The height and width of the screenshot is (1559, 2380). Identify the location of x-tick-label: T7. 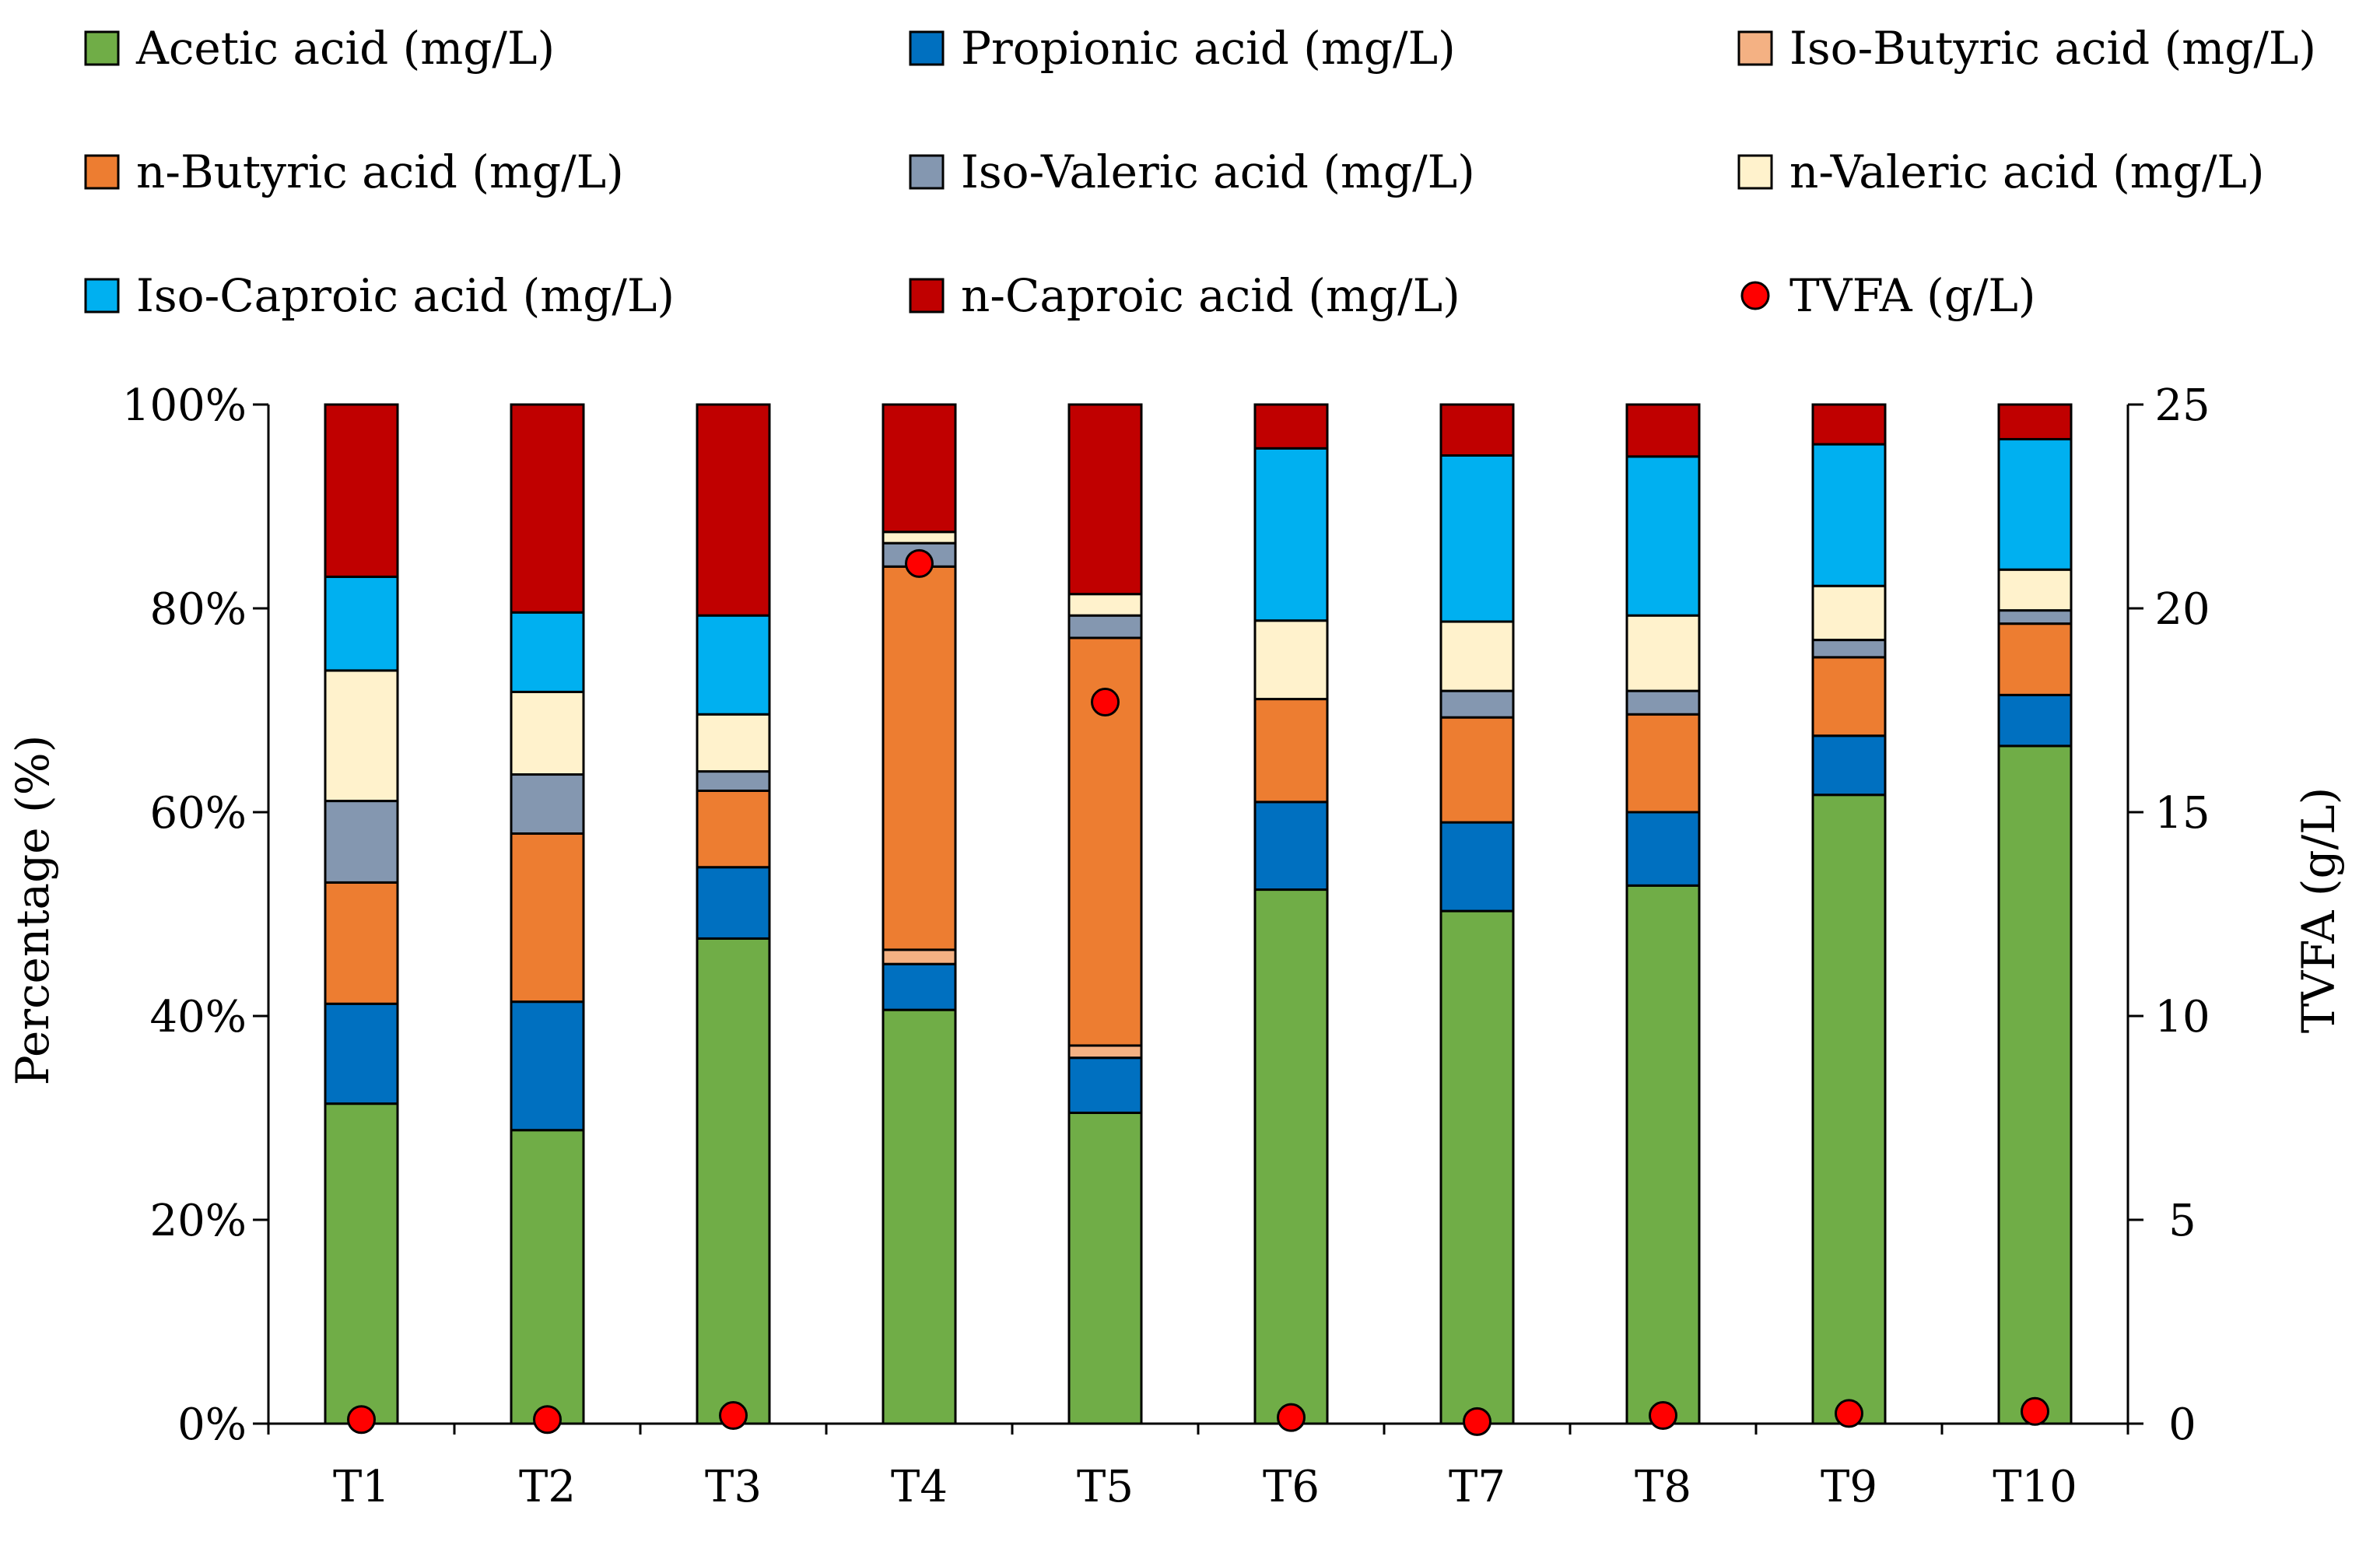
(1477, 1487).